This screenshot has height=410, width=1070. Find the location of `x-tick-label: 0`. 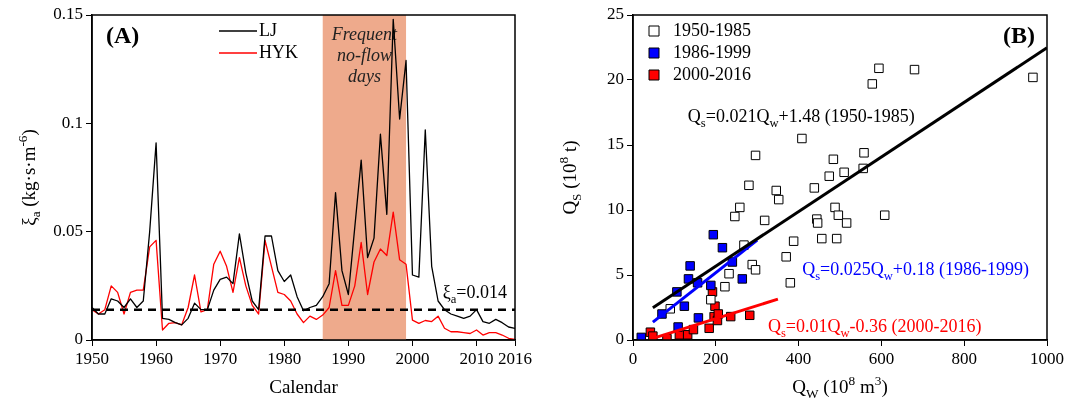

x-tick-label: 0 is located at coordinates (633, 358).